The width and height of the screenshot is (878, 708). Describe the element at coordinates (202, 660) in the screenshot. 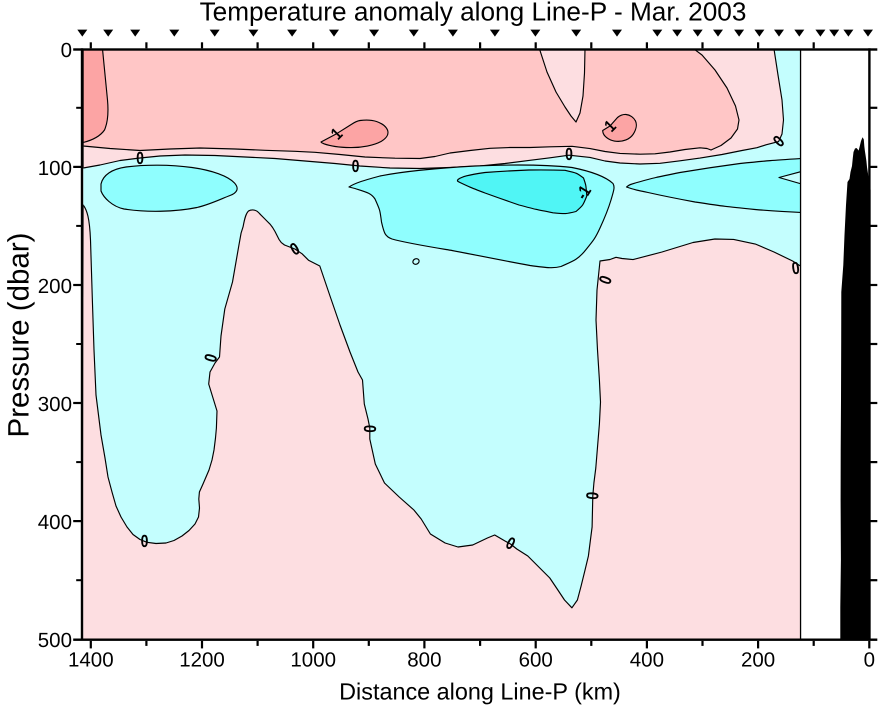

I see `svg-text: 1200` at that location.